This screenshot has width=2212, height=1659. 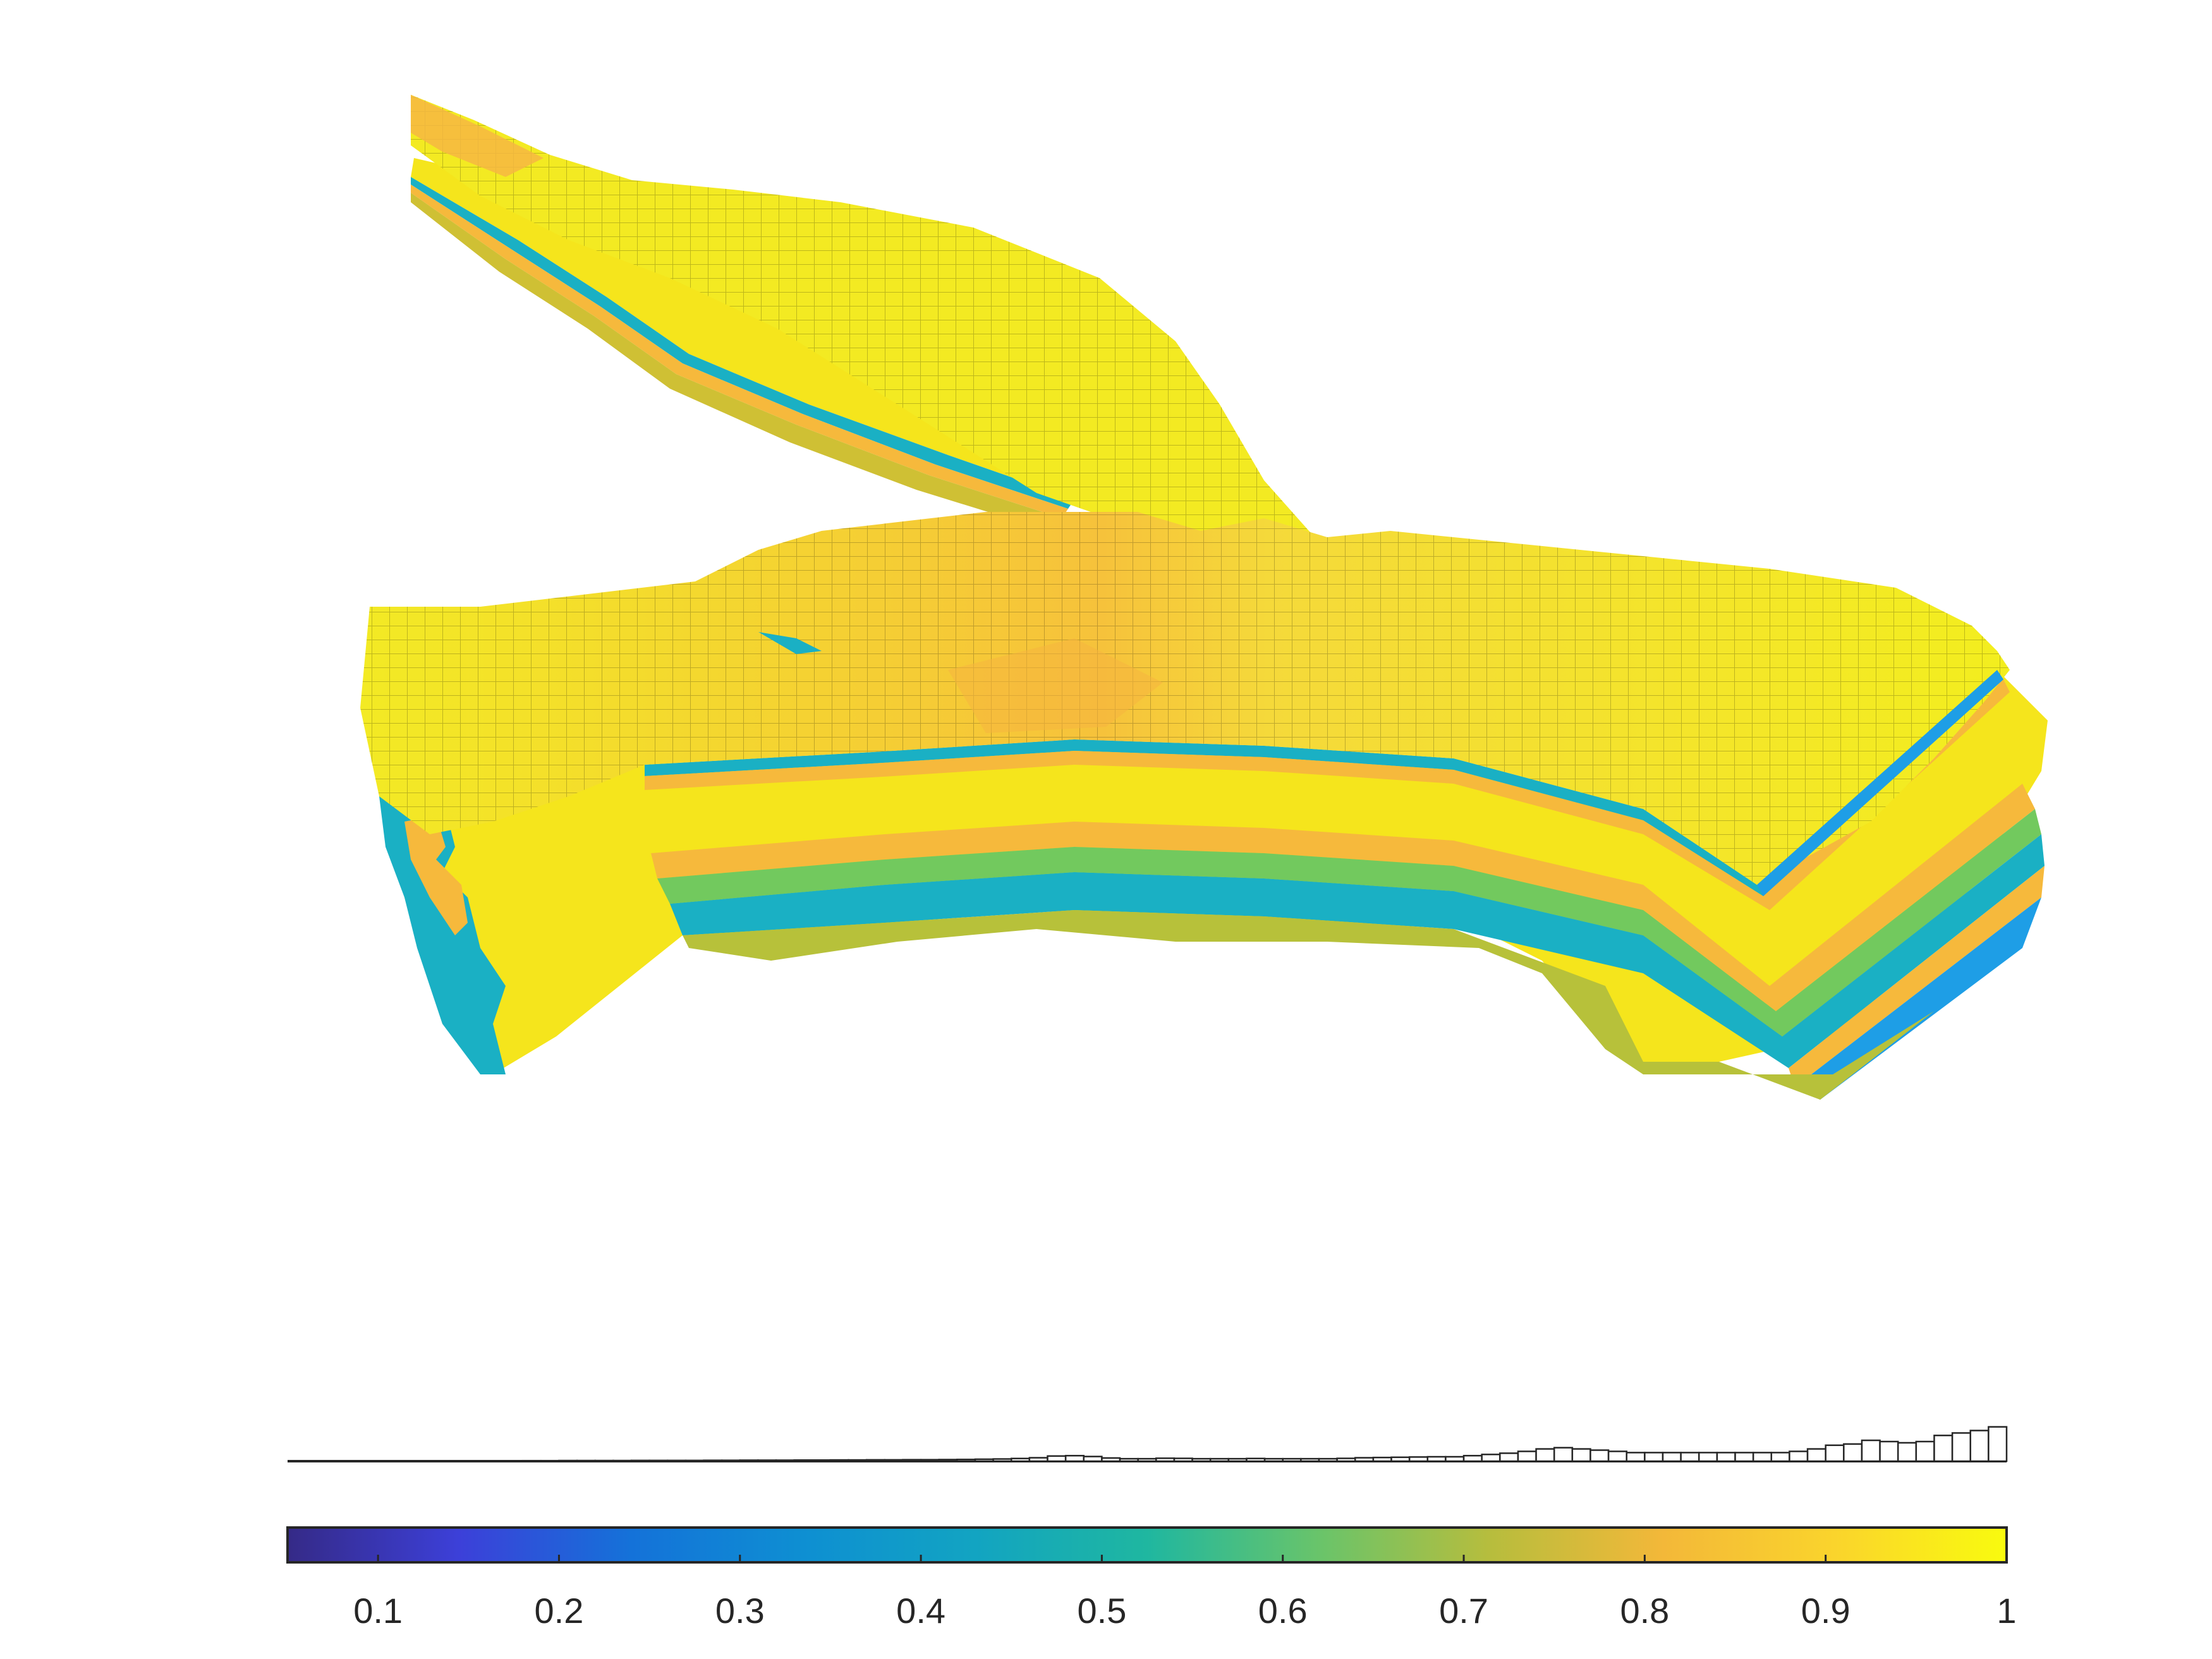 What do you see at coordinates (378, 1611) in the screenshot?
I see `colorbar-tick-label: 0.1` at bounding box center [378, 1611].